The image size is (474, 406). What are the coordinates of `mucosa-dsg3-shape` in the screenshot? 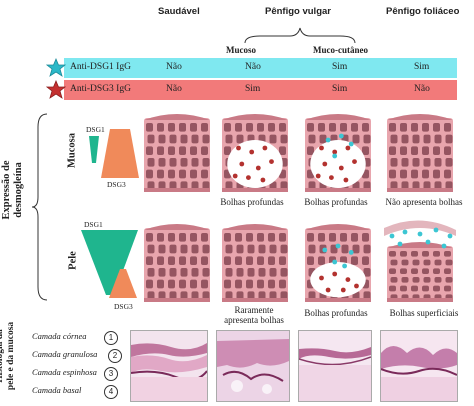 It's located at (120, 153).